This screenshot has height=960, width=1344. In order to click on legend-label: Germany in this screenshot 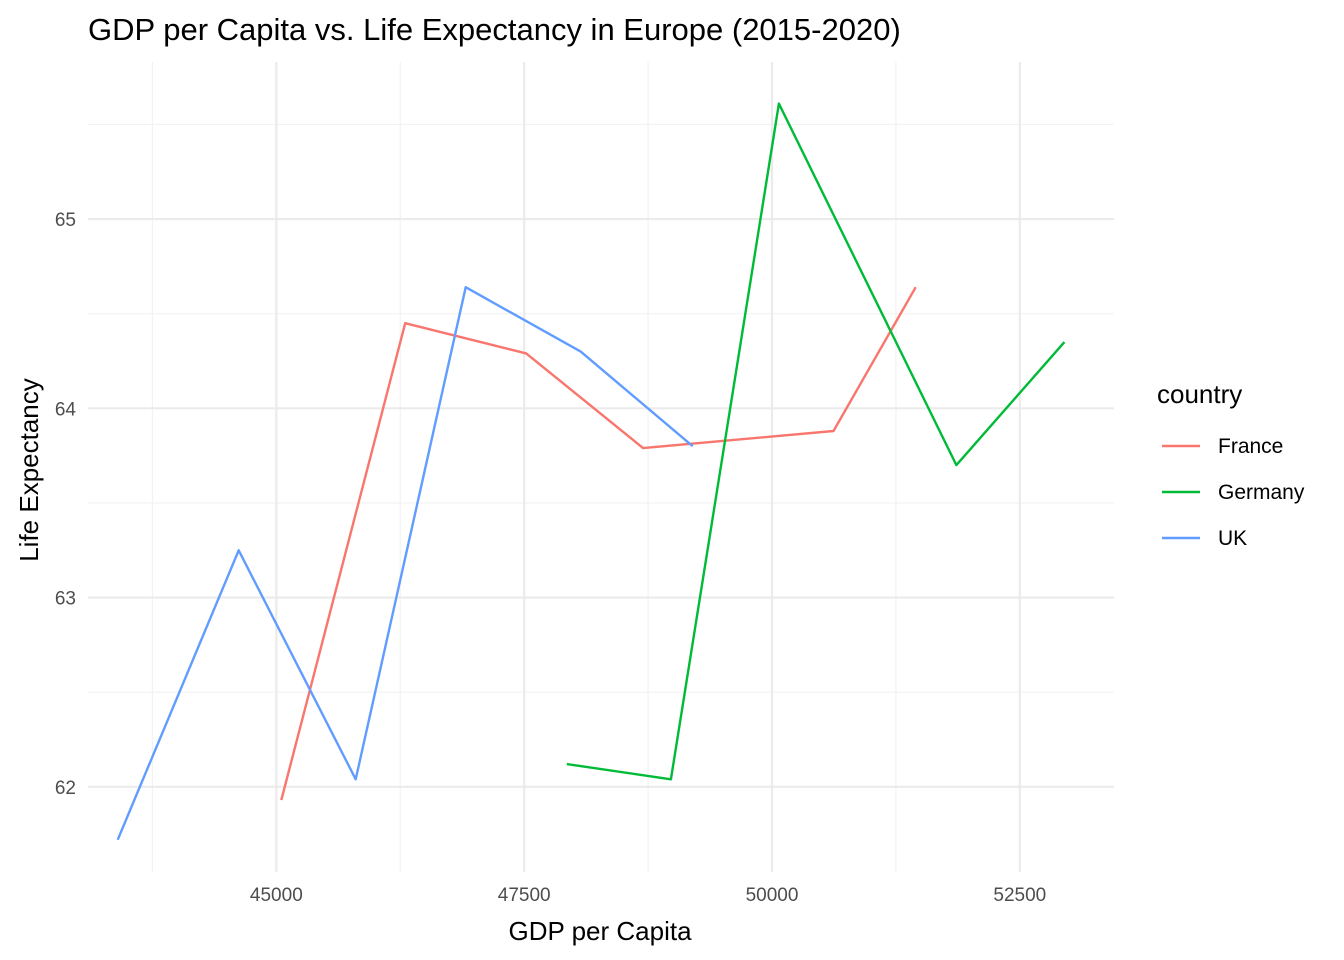, I will do `click(1261, 492)`.